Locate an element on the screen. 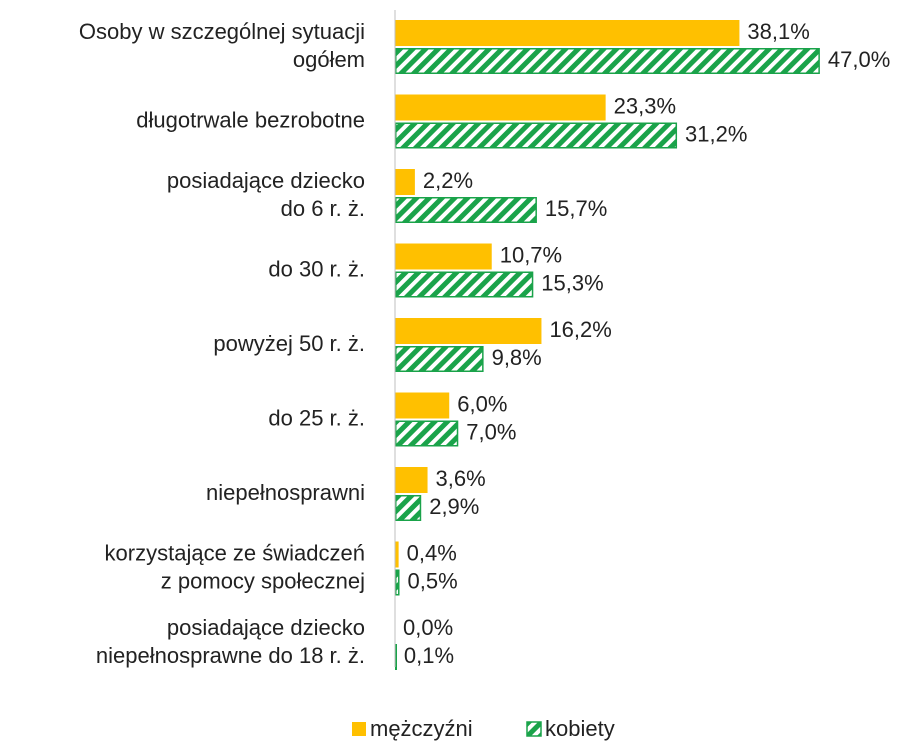 Image resolution: width=915 pixels, height=743 pixels. value-label: 31,2% is located at coordinates (716, 133).